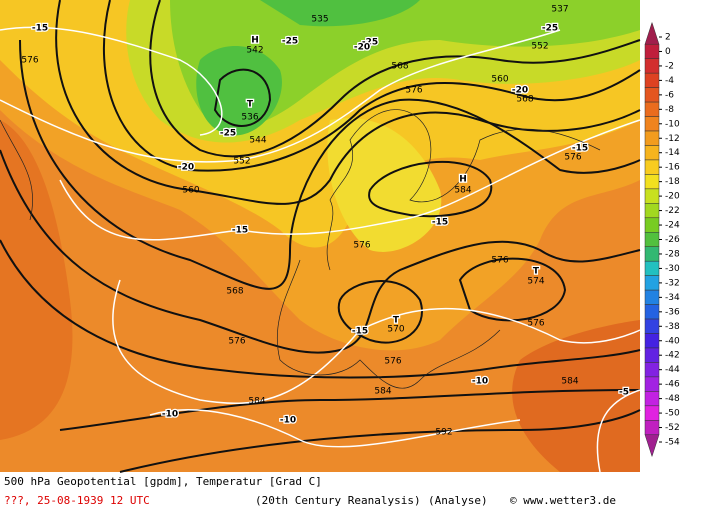 The image size is (704, 517). I want to click on colorbar-label: -12, so click(672, 139).